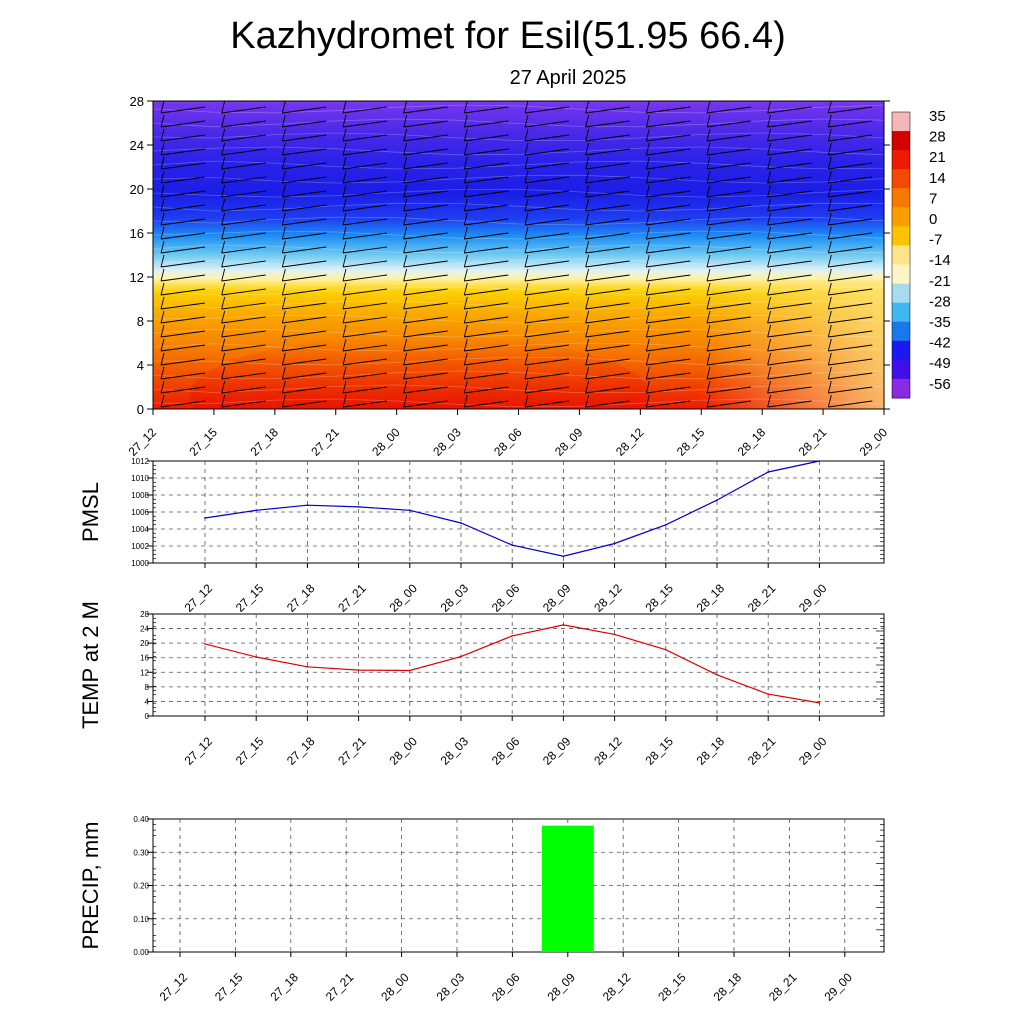 Image resolution: width=1024 pixels, height=1024 pixels. I want to click on pmsl-xtick-label-11: 28_21, so click(762, 598).